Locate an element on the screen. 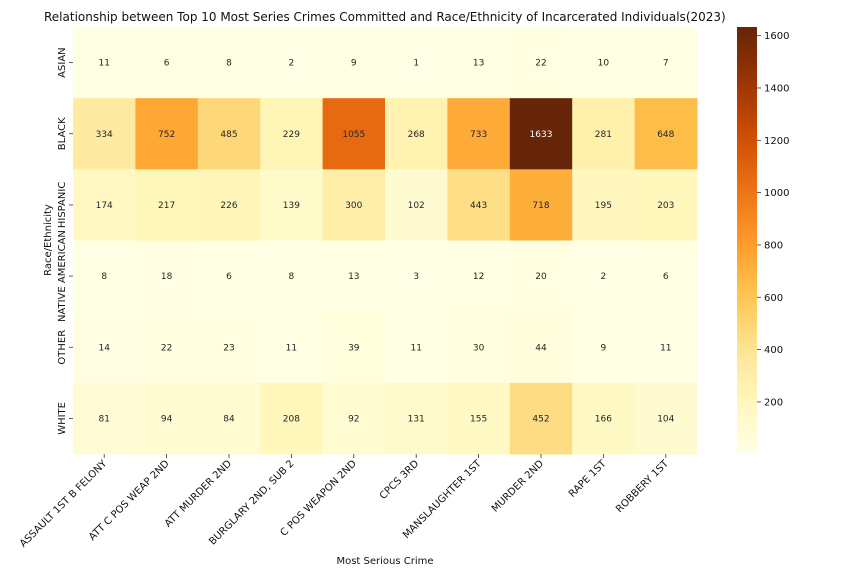 Image resolution: width=864 pixels, height=576 pixels. cell-value-label: 7 is located at coordinates (666, 64).